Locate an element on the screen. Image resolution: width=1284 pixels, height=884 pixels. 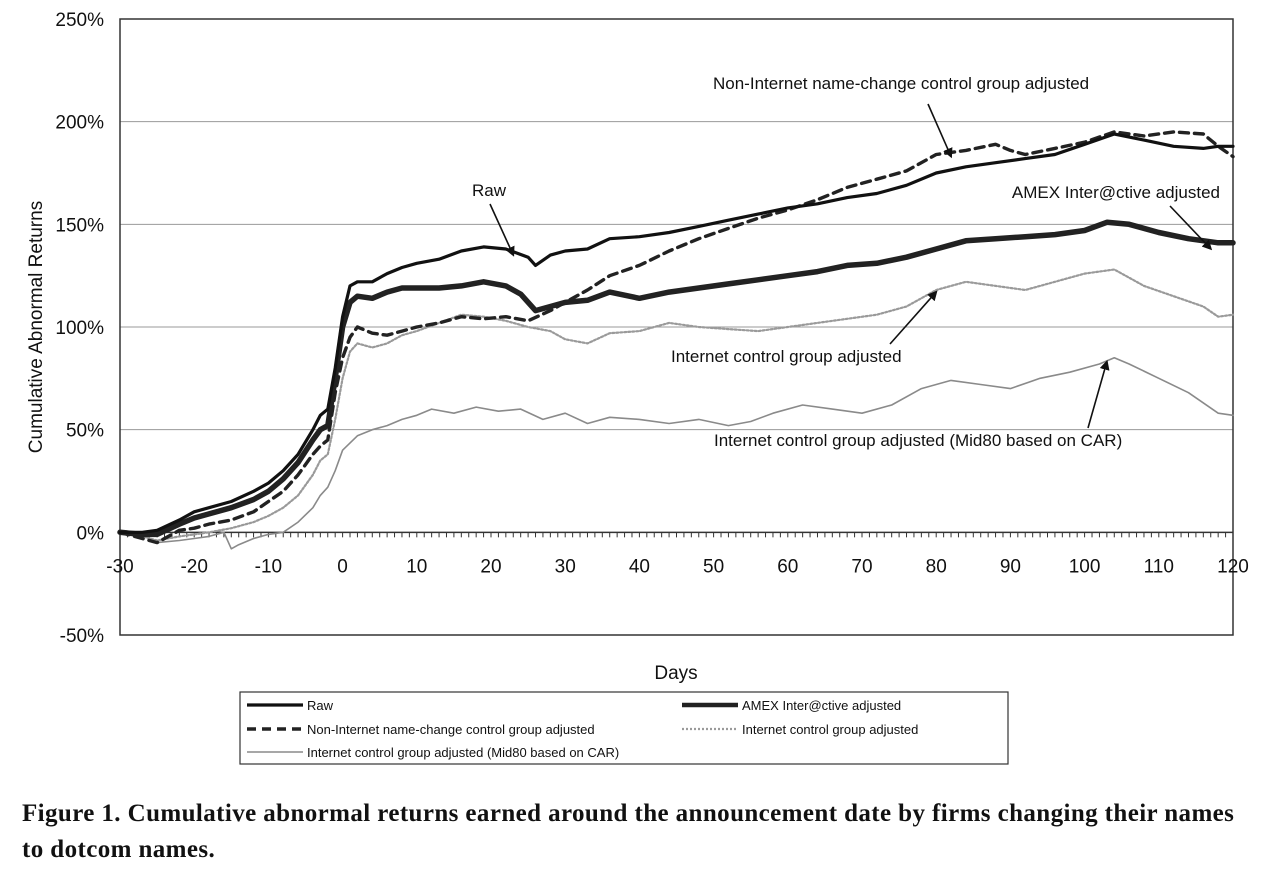
x-tick-label: 60 is located at coordinates (787, 566).